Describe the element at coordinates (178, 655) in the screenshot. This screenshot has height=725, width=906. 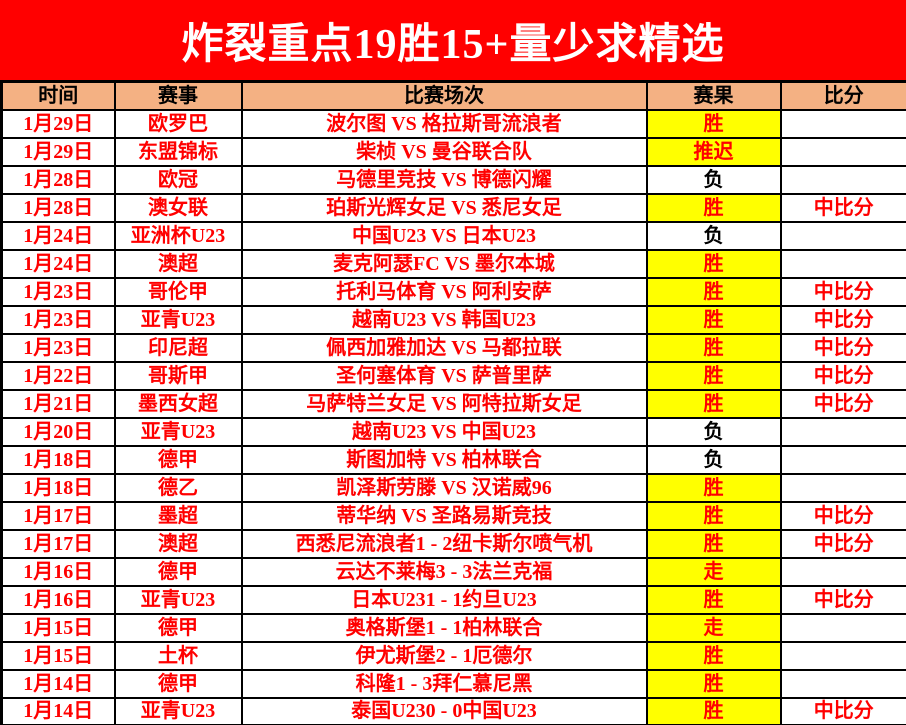
I see `league-cell: 土杯` at that location.